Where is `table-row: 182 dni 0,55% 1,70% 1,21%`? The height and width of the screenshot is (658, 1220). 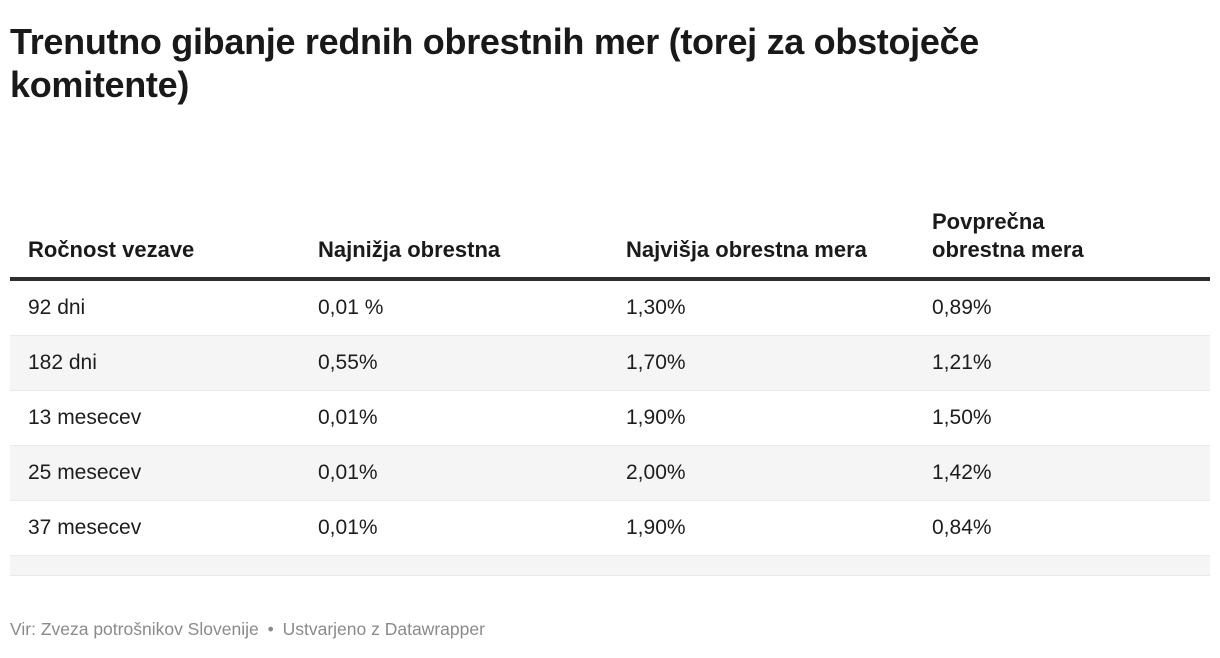
table-row: 182 dni 0,55% 1,70% 1,21% is located at coordinates (610, 363).